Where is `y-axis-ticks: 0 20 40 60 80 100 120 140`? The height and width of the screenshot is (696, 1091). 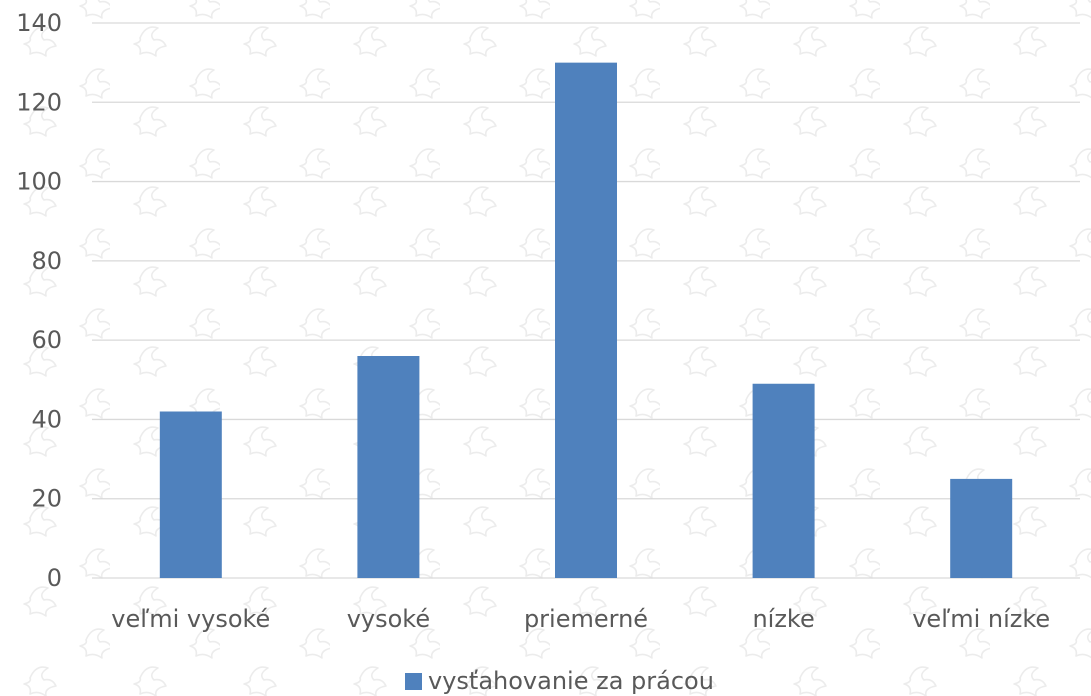
y-axis-ticks: 0 20 40 60 80 100 120 140 is located at coordinates (39, 300).